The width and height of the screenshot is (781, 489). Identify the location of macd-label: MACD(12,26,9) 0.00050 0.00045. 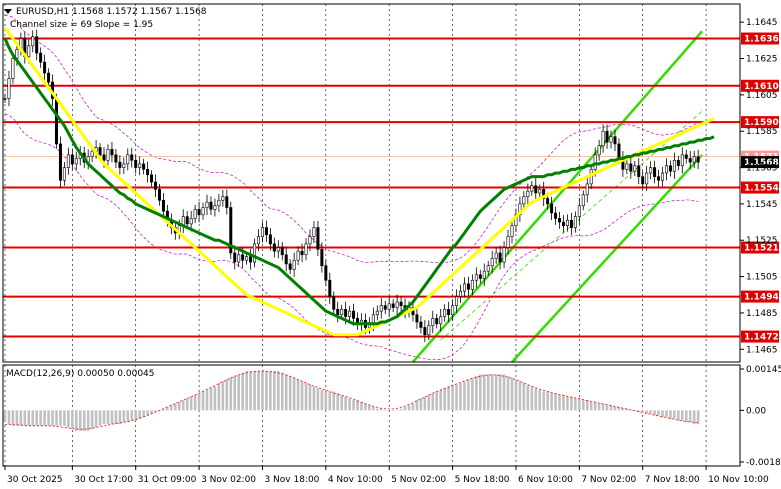
(80, 374).